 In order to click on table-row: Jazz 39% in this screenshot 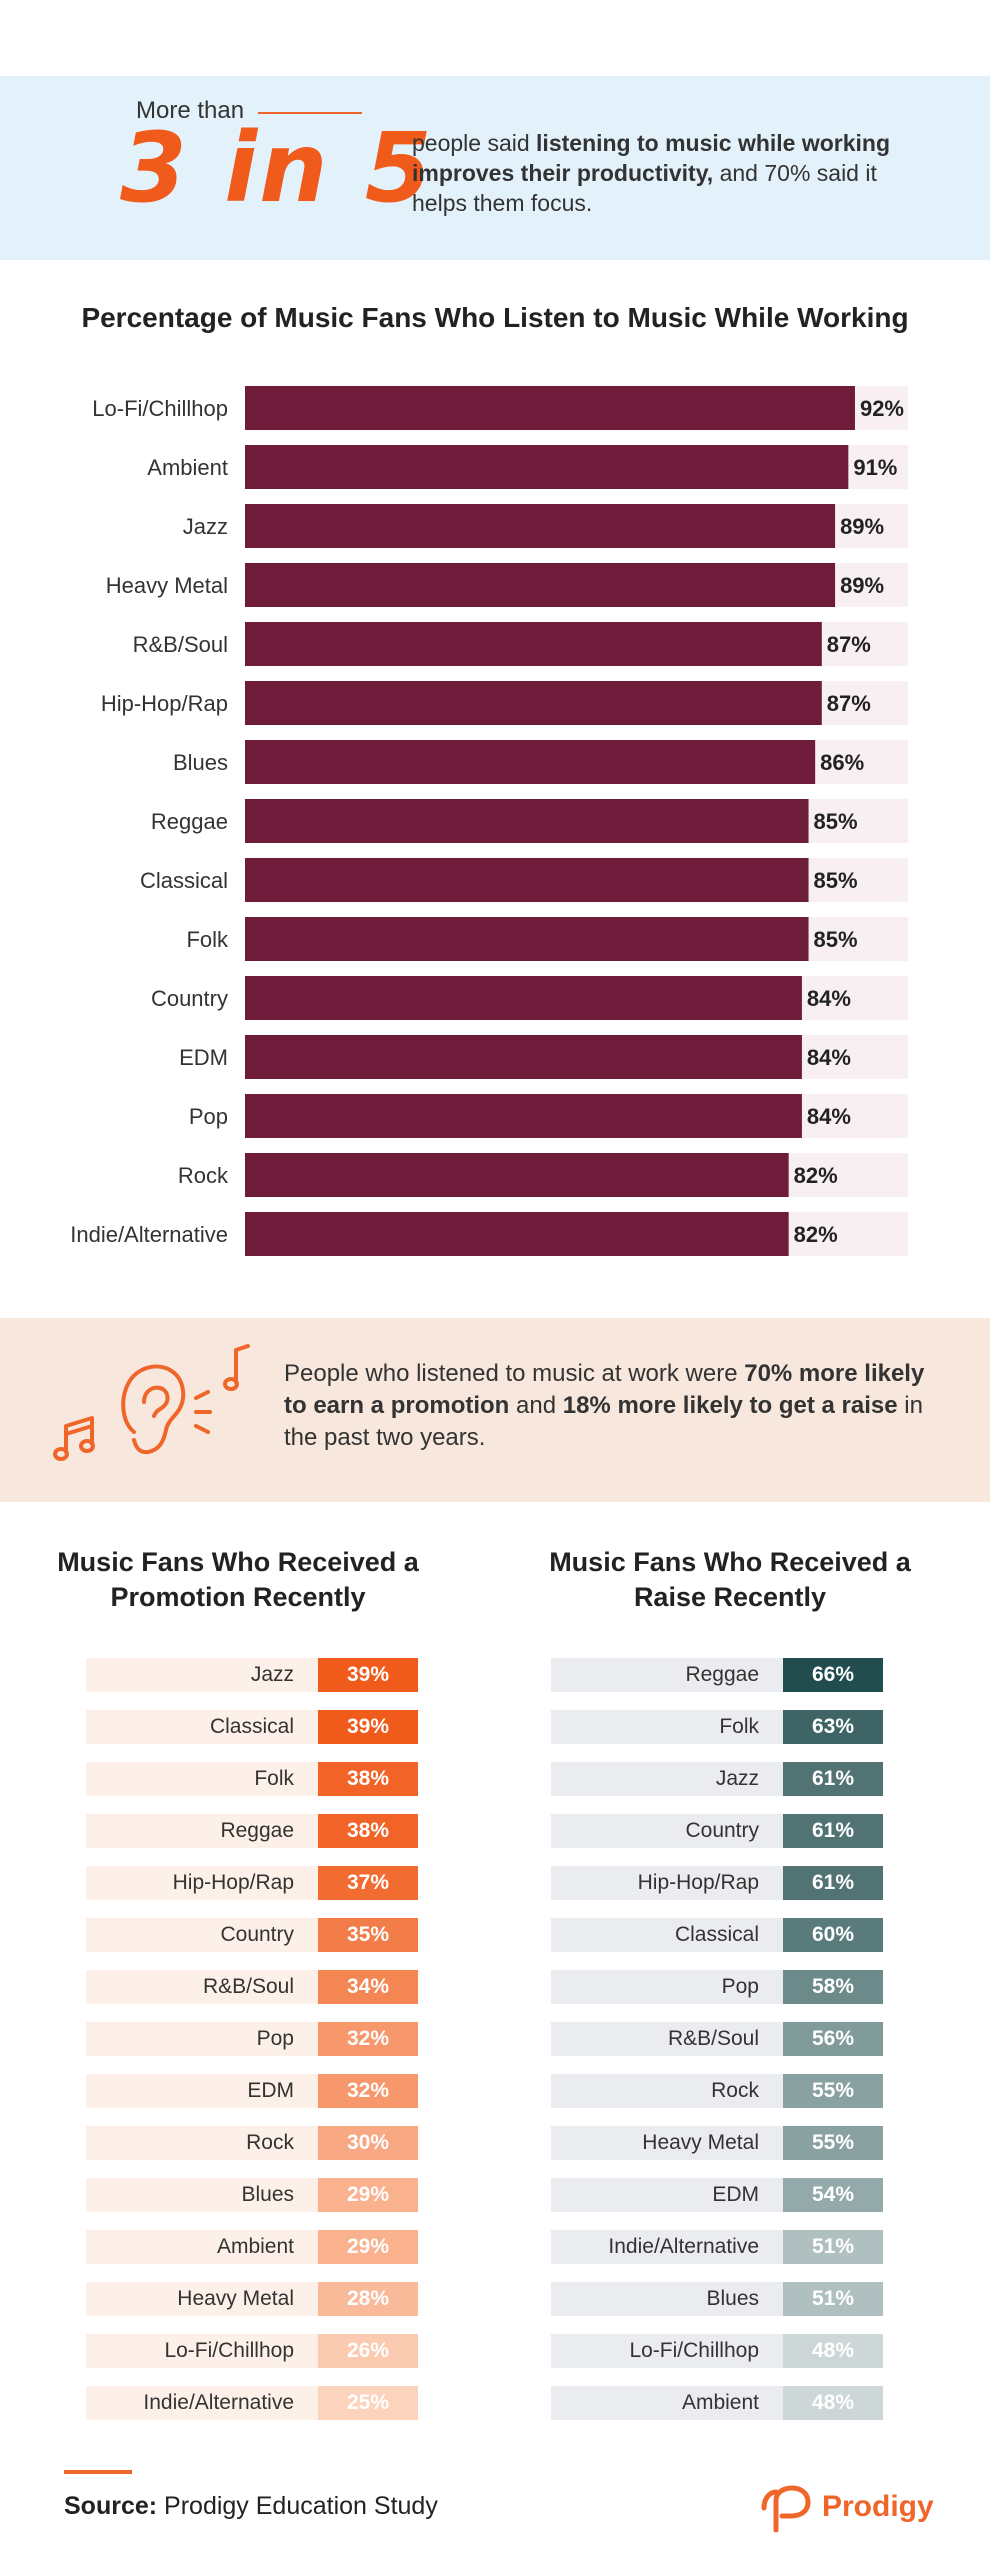, I will do `click(252, 1675)`.